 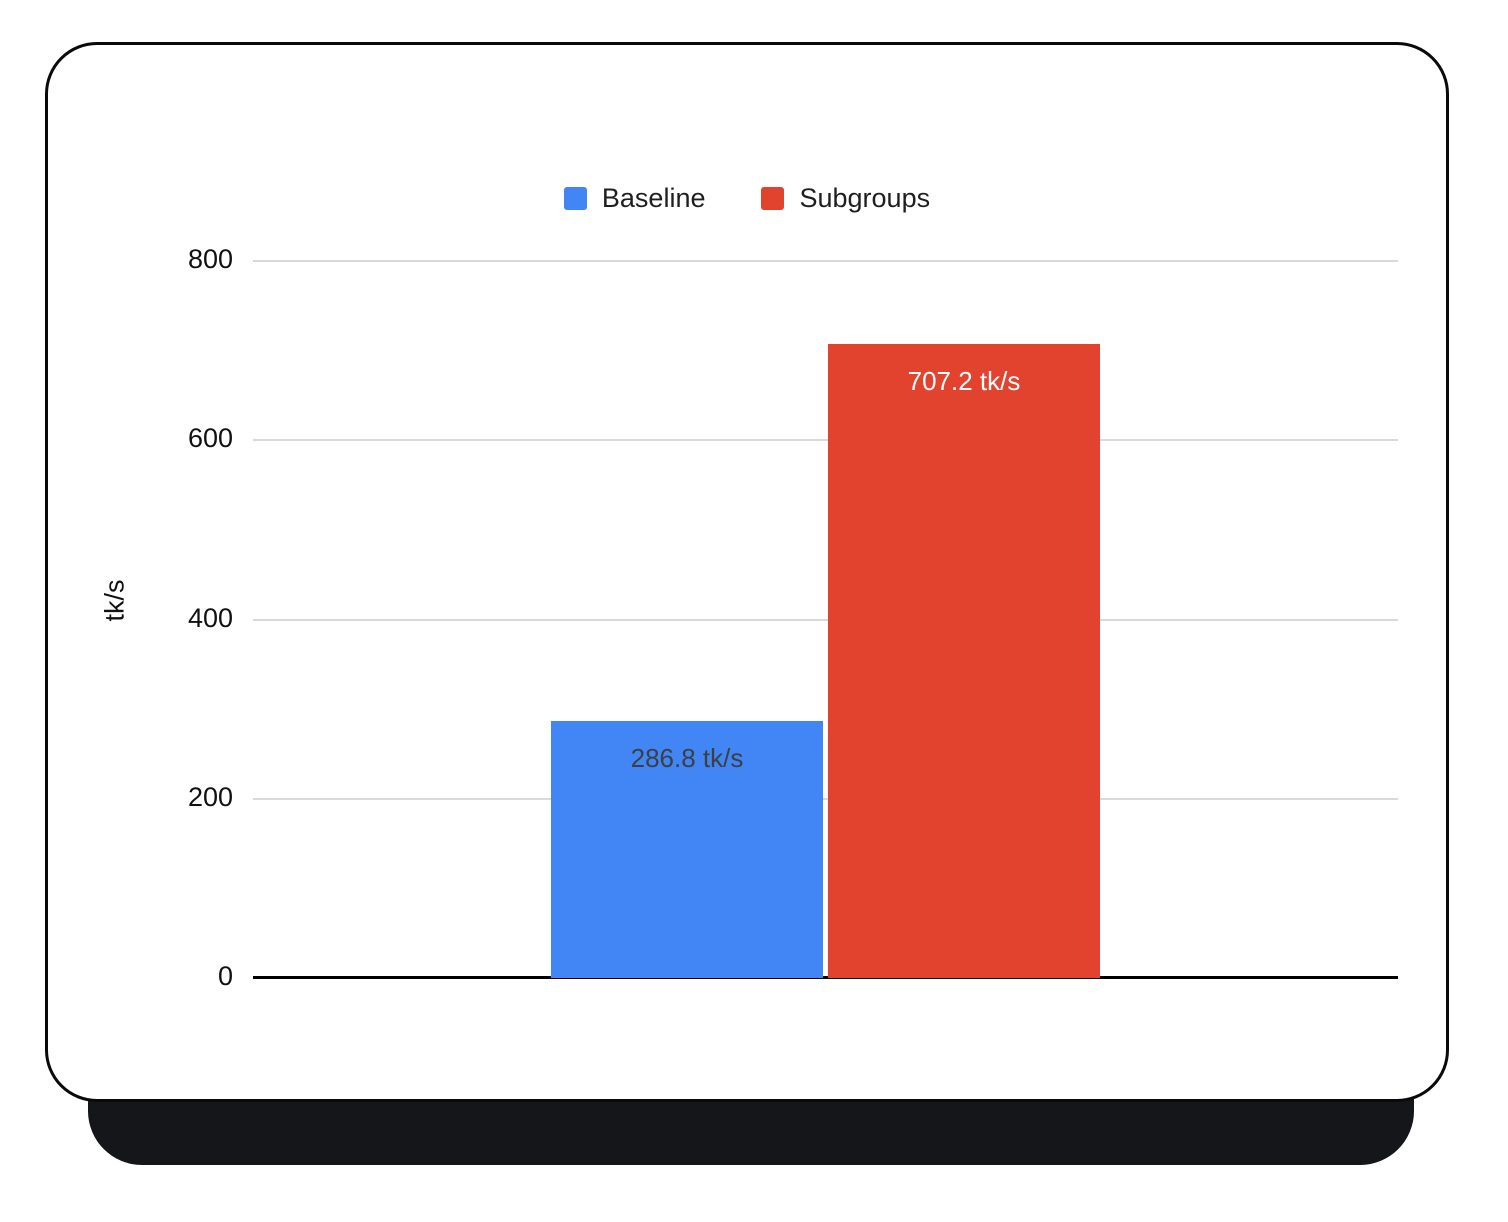 I want to click on legend-item-baseline: Baseline, so click(x=634, y=198).